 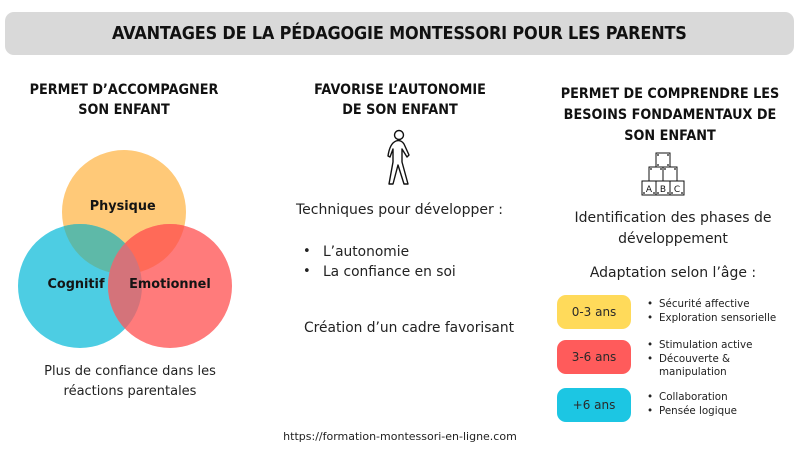 I want to click on list-item-text: Stimulation active, so click(x=706, y=345).